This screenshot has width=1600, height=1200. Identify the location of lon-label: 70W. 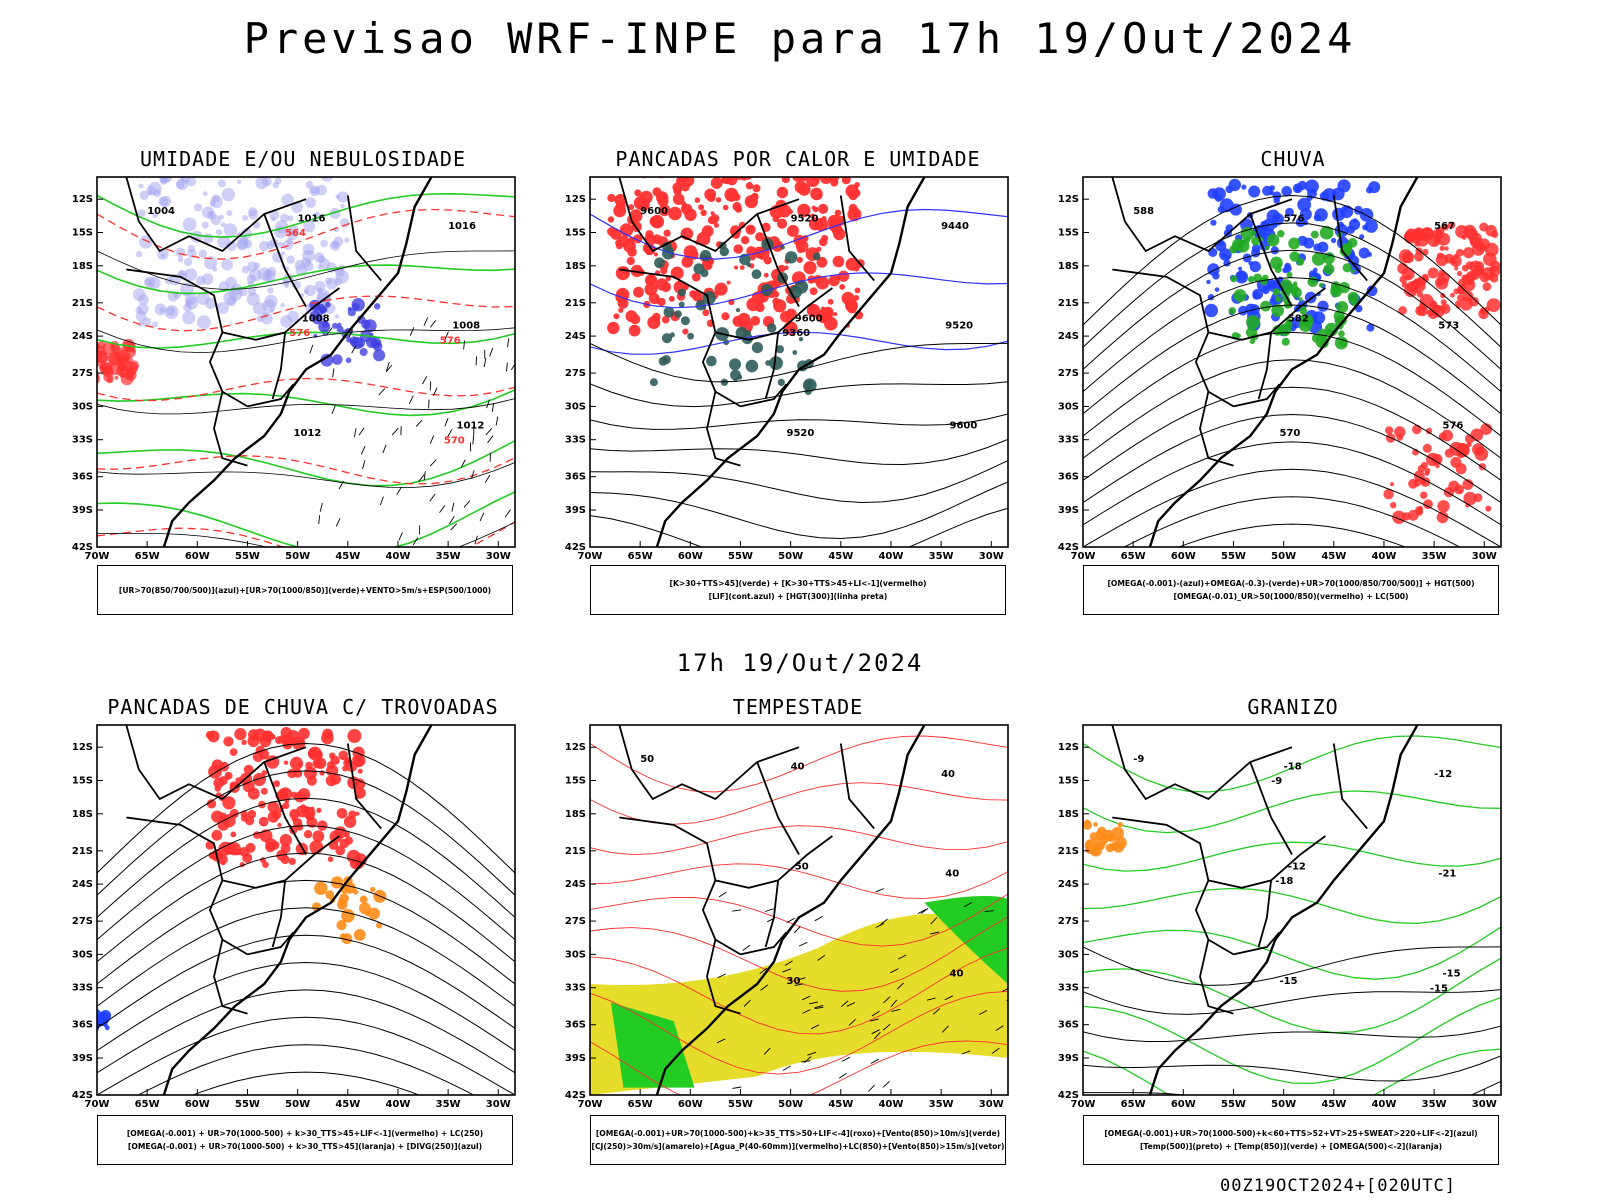
(1083, 556).